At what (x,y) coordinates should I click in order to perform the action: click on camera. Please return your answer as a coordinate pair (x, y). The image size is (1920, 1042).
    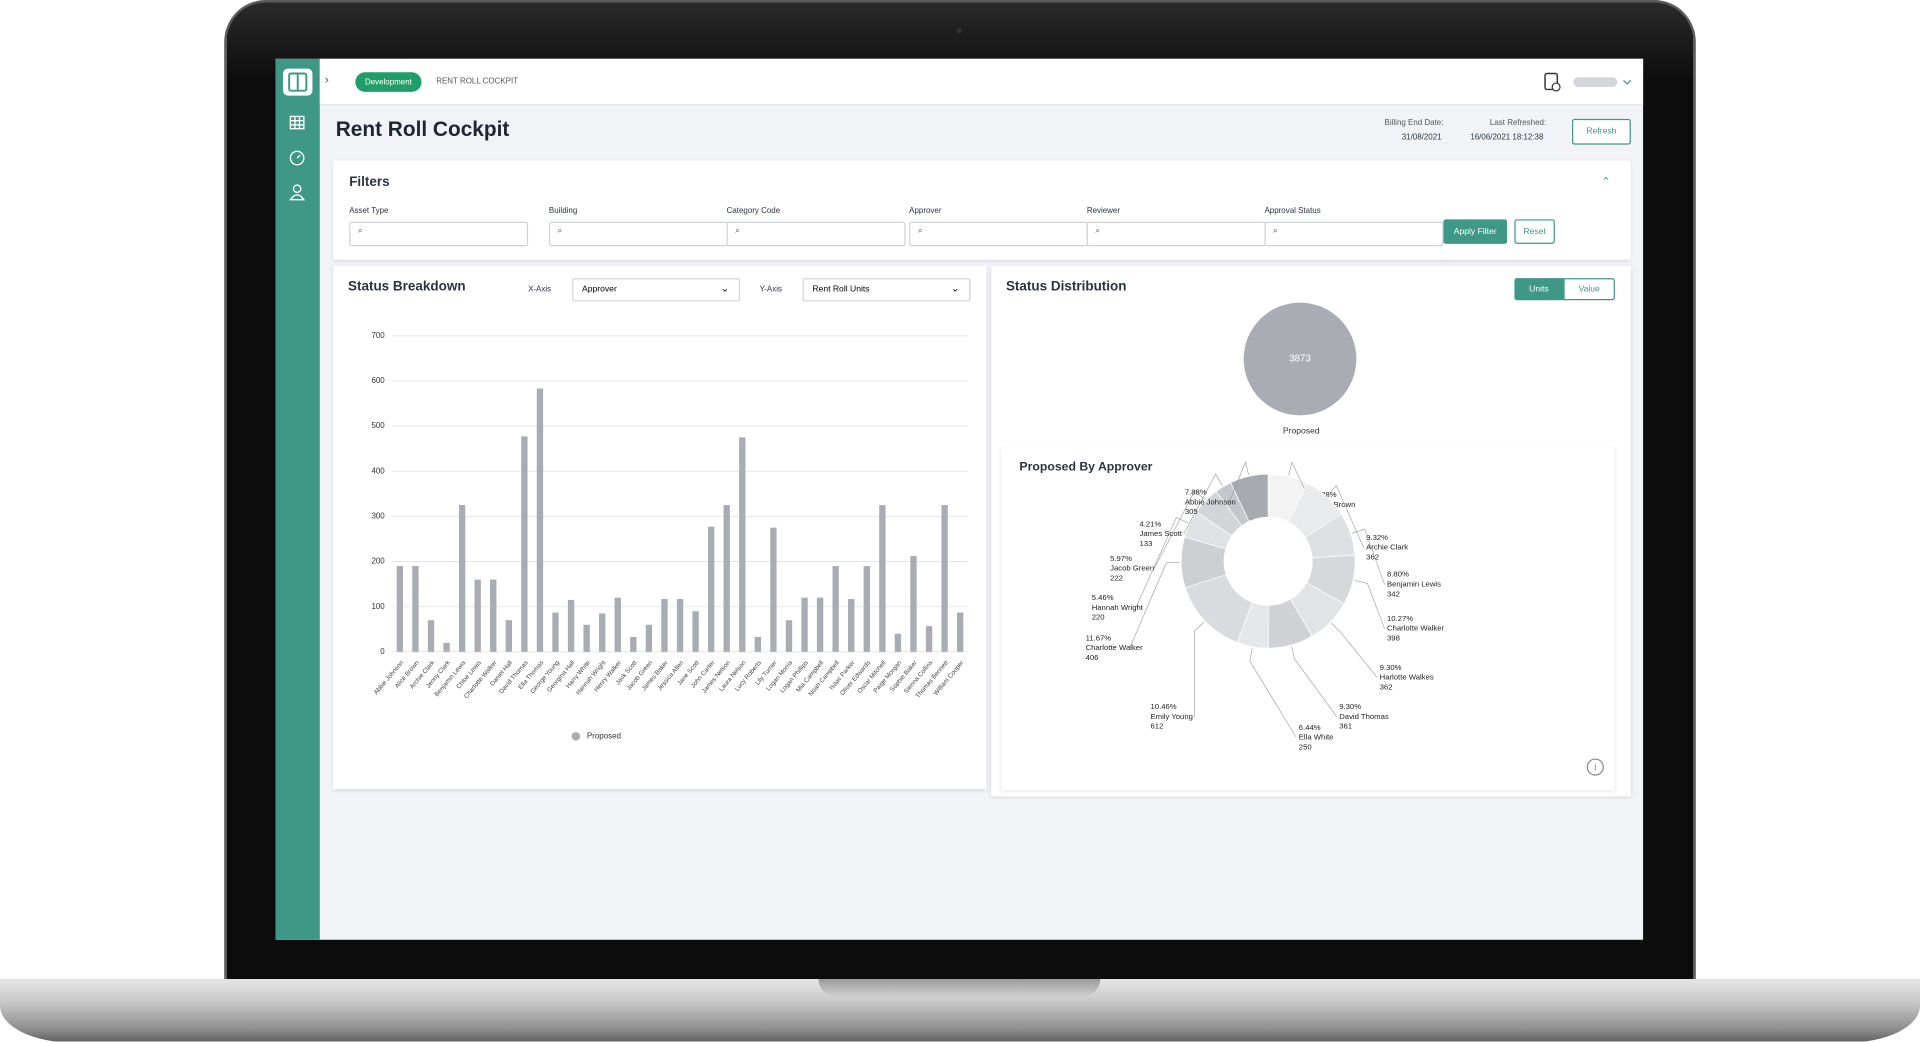
    Looking at the image, I should click on (959, 31).